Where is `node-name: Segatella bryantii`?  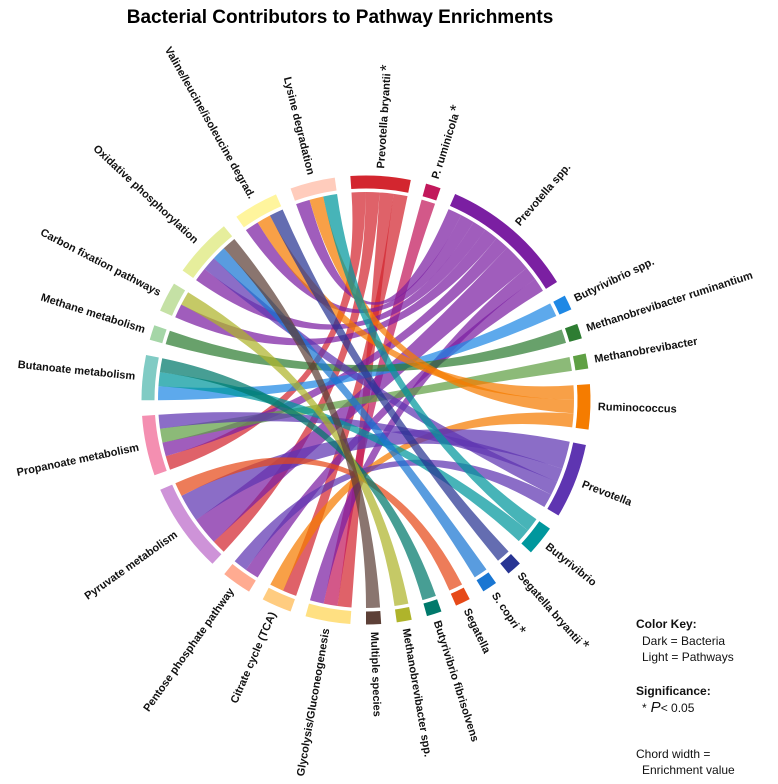 node-name: Segatella bryantii is located at coordinates (549, 608).